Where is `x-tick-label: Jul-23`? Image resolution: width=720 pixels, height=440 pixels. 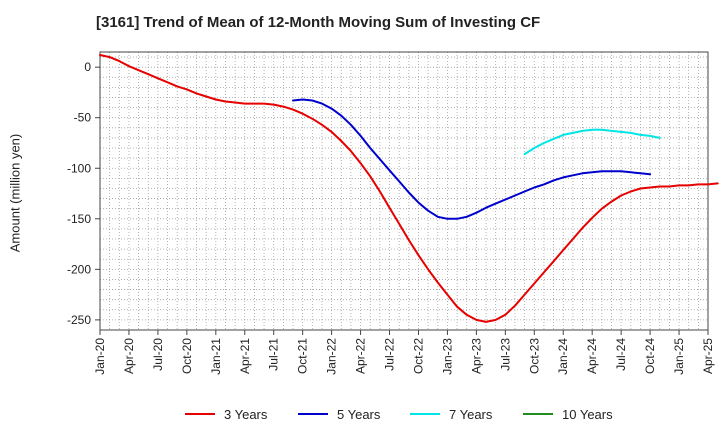 x-tick-label: Jul-23 is located at coordinates (505, 354).